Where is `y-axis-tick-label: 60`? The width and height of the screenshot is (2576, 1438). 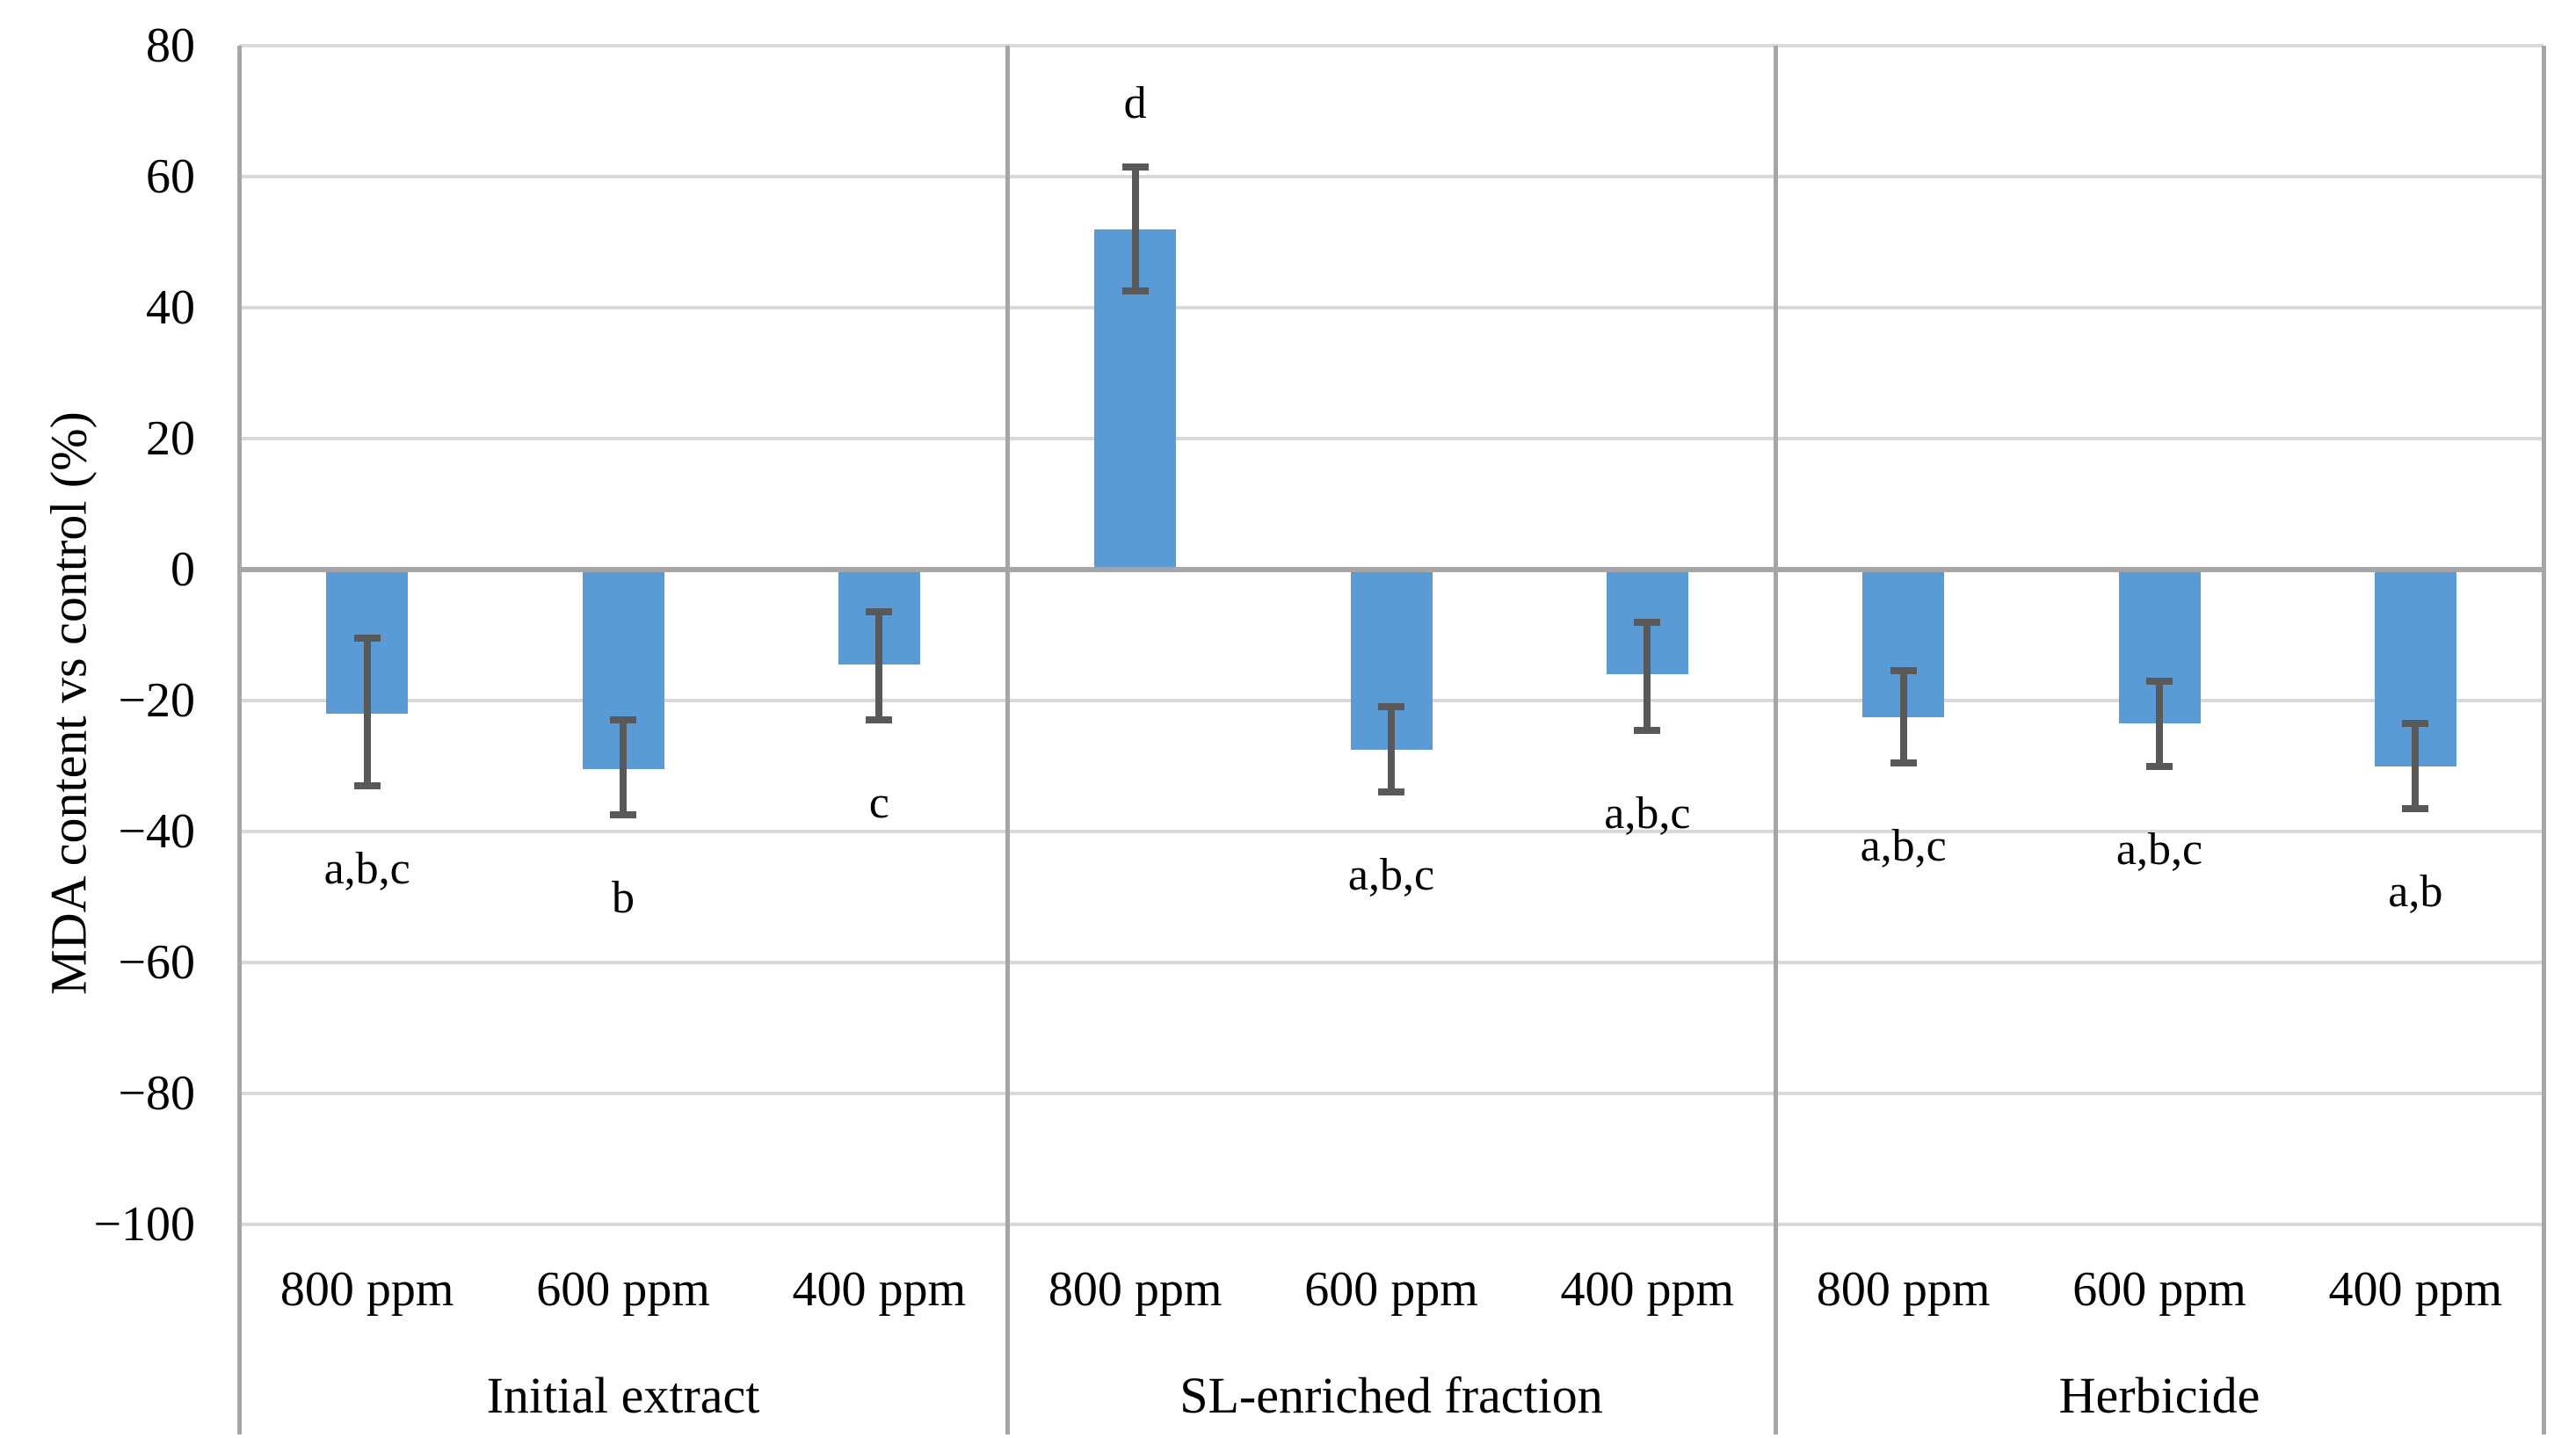
y-axis-tick-label: 60 is located at coordinates (170, 176).